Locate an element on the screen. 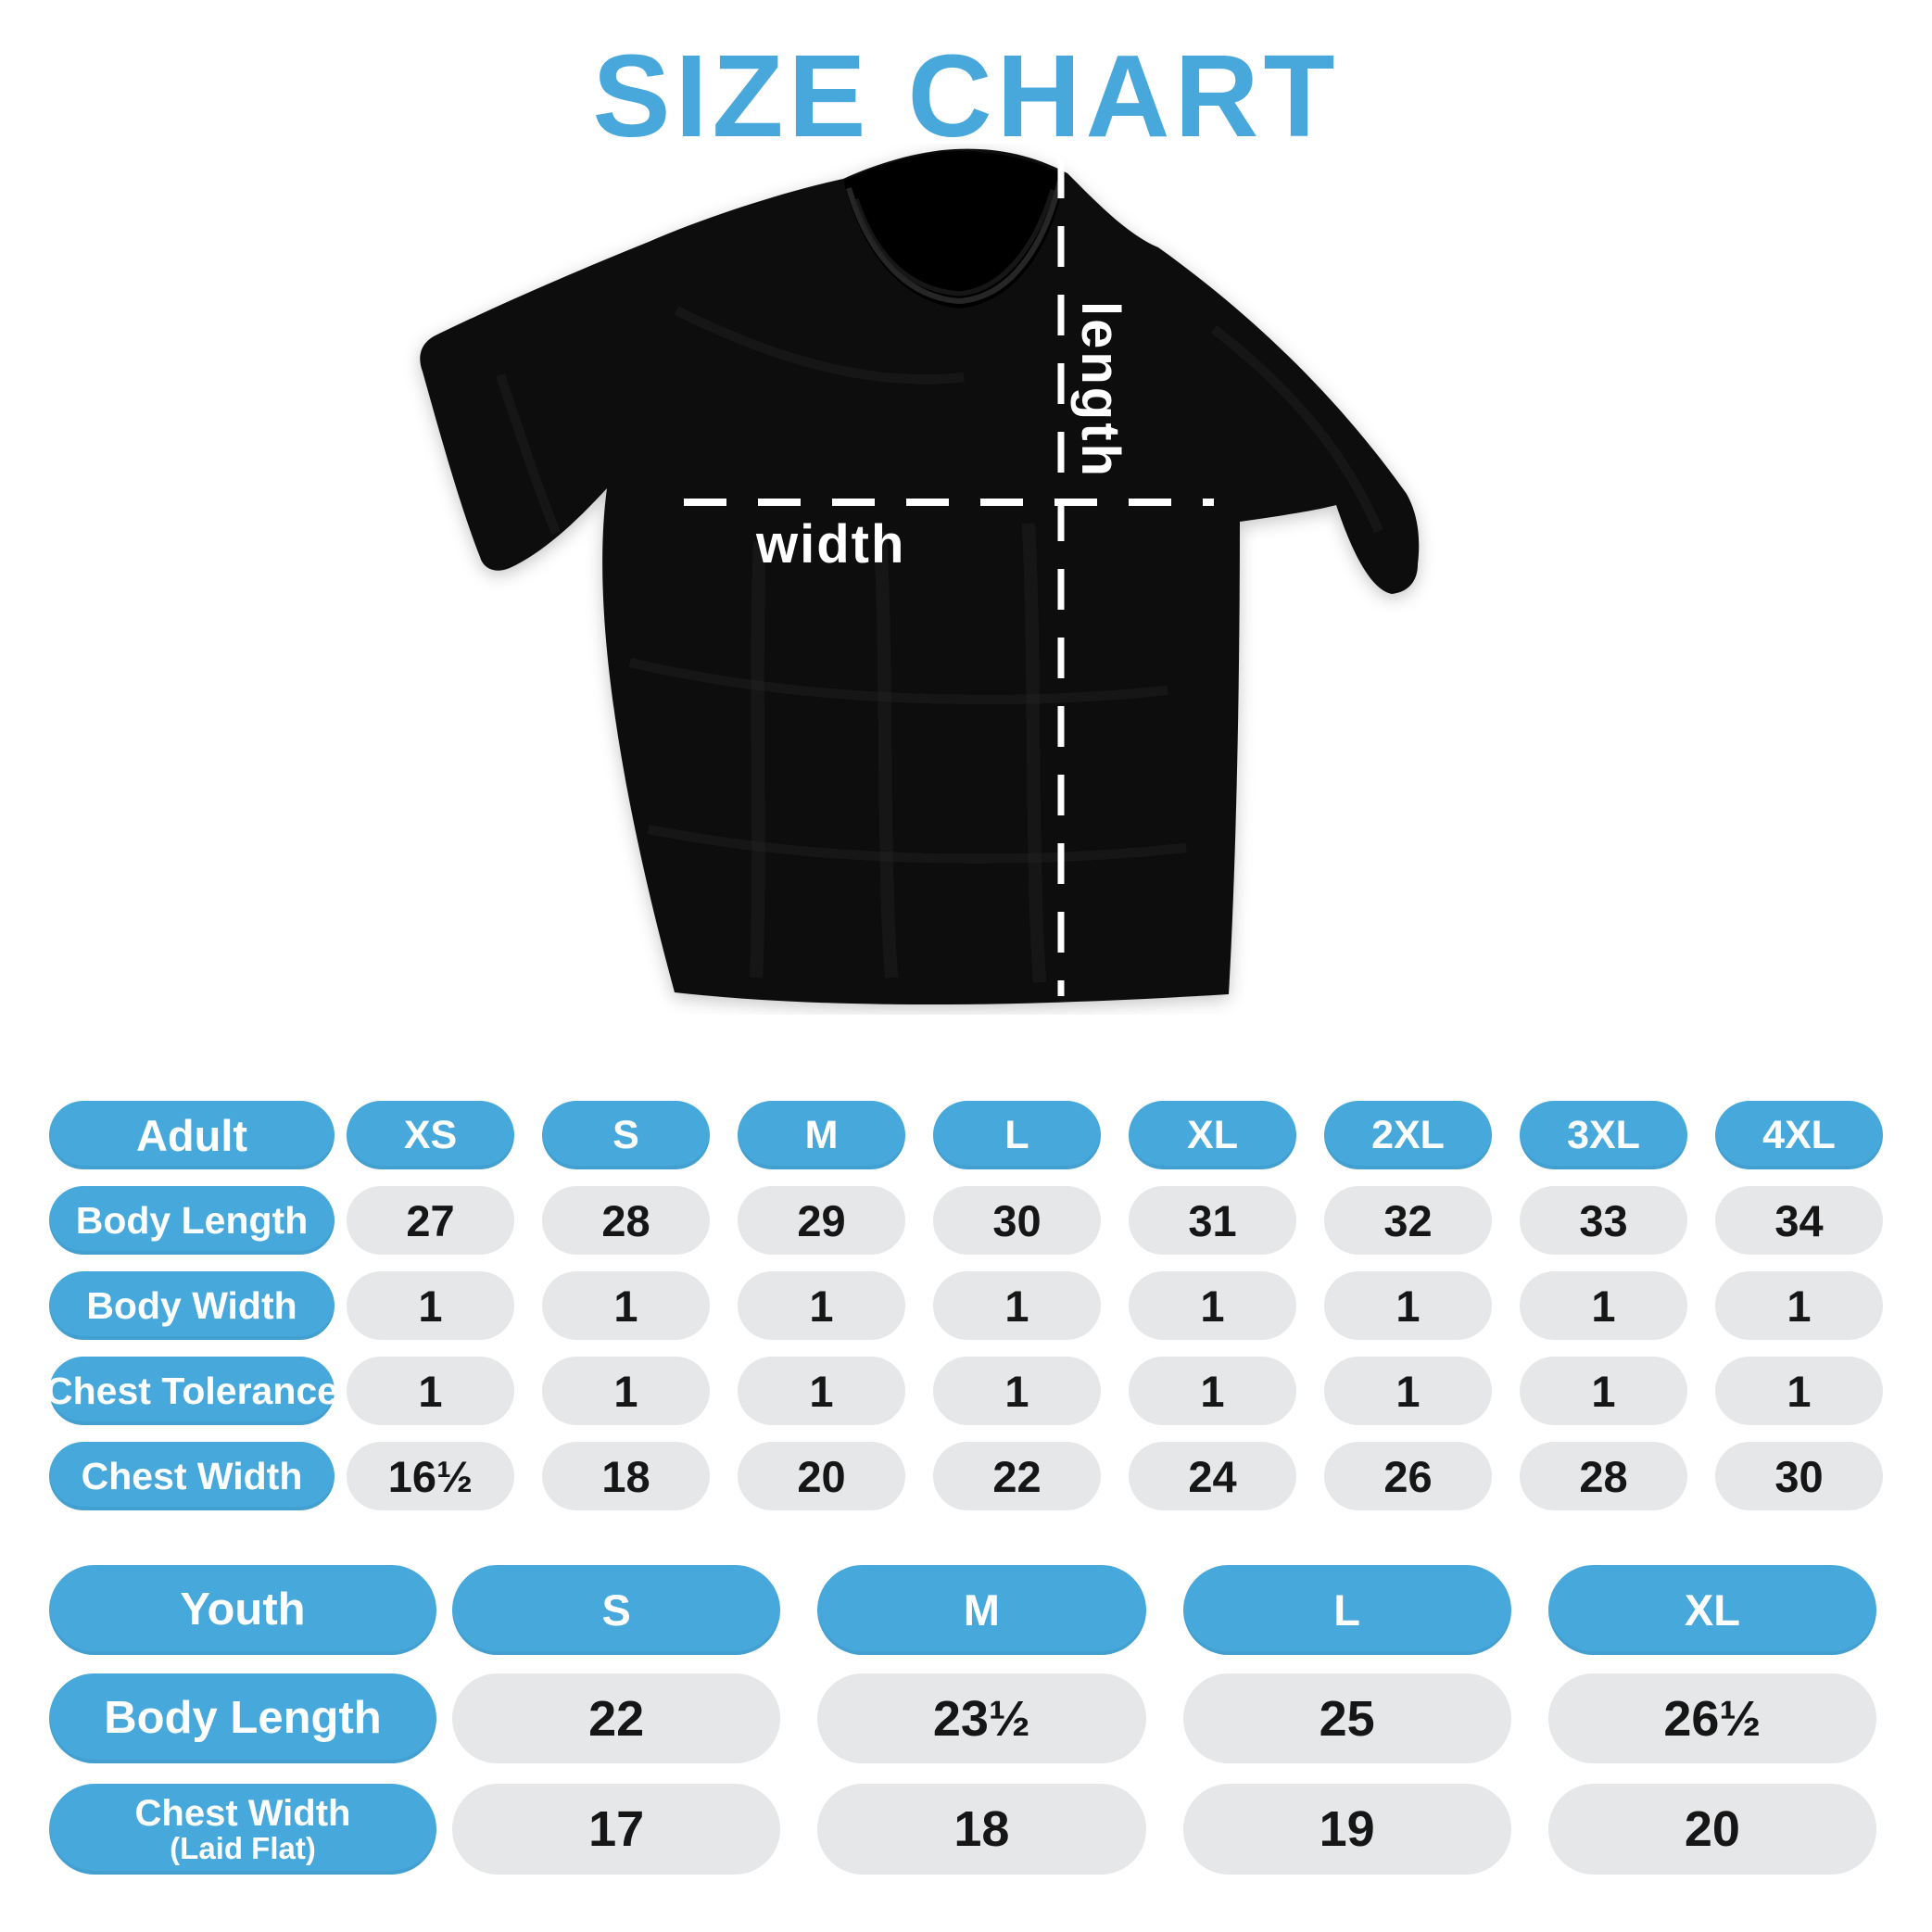 The width and height of the screenshot is (1932, 1932). adult-chest-width-row: Chest Width 16½ 18 20 22 24 26 28 30 is located at coordinates (966, 1476).